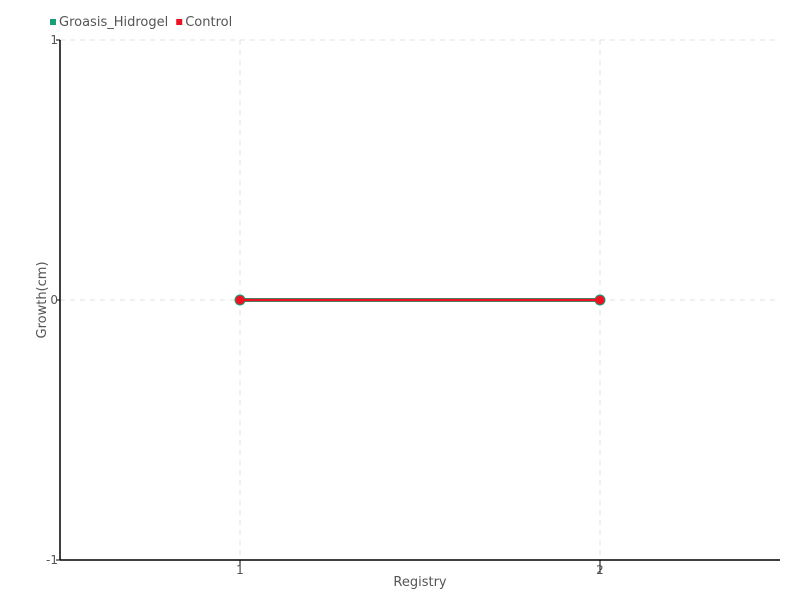 The height and width of the screenshot is (604, 800). What do you see at coordinates (208, 22) in the screenshot?
I see `legend-item-control: Control` at bounding box center [208, 22].